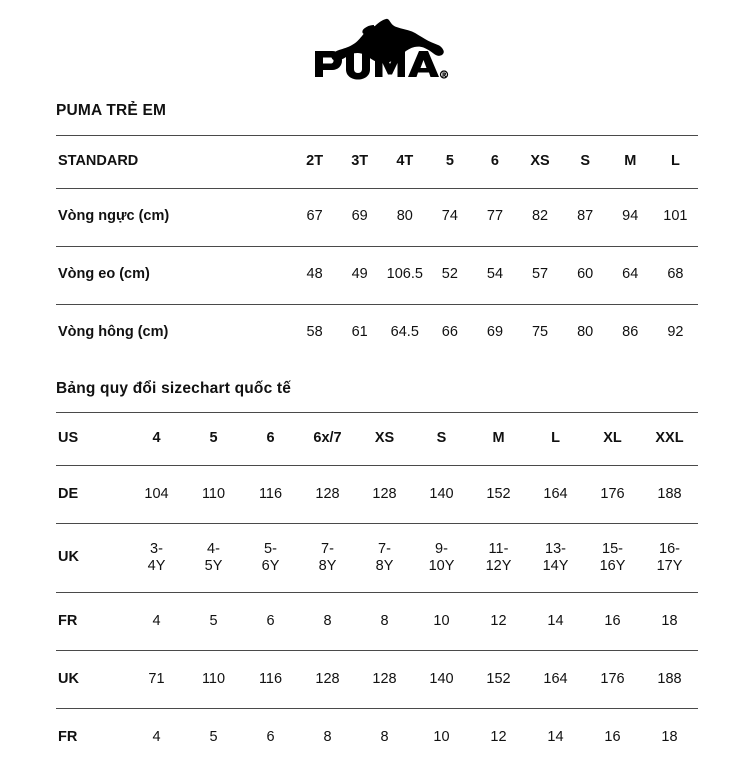  I want to click on cell-fr1-2: 6, so click(270, 620).